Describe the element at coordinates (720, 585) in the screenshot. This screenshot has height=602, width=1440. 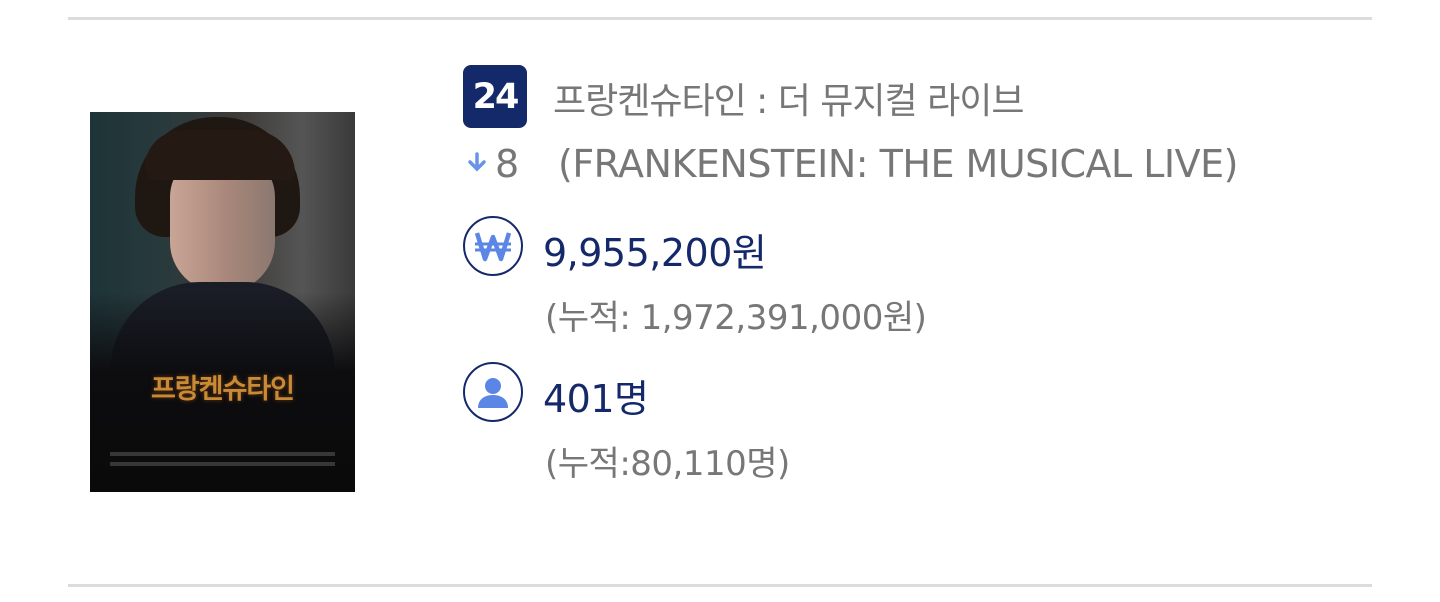
I see `bottom-divider` at that location.